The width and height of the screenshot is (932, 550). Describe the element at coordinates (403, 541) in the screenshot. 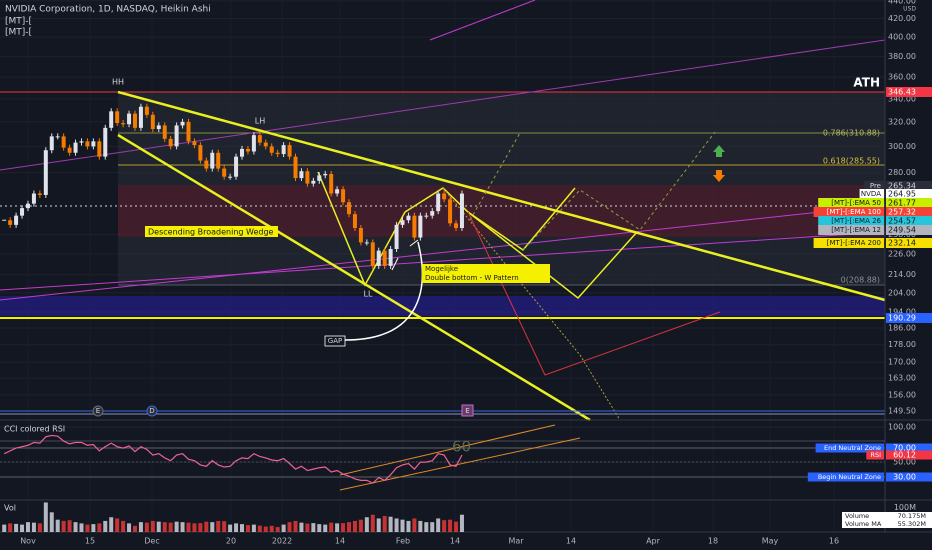

I see `time-tick-label: Feb` at that location.